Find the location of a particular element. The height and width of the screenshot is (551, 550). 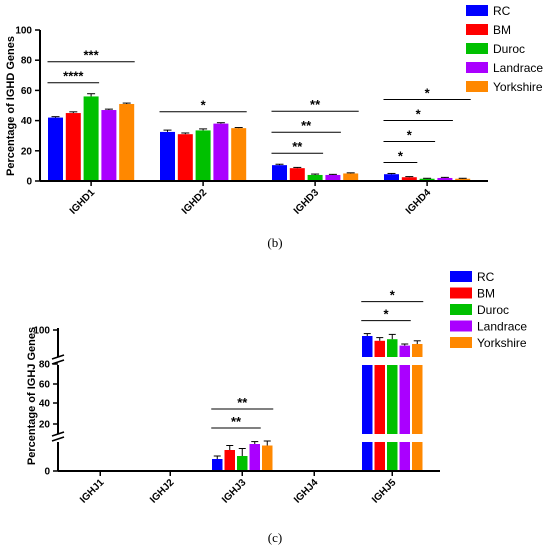

panel-c-x-tick-label: IGHJ4 is located at coordinates (306, 491).